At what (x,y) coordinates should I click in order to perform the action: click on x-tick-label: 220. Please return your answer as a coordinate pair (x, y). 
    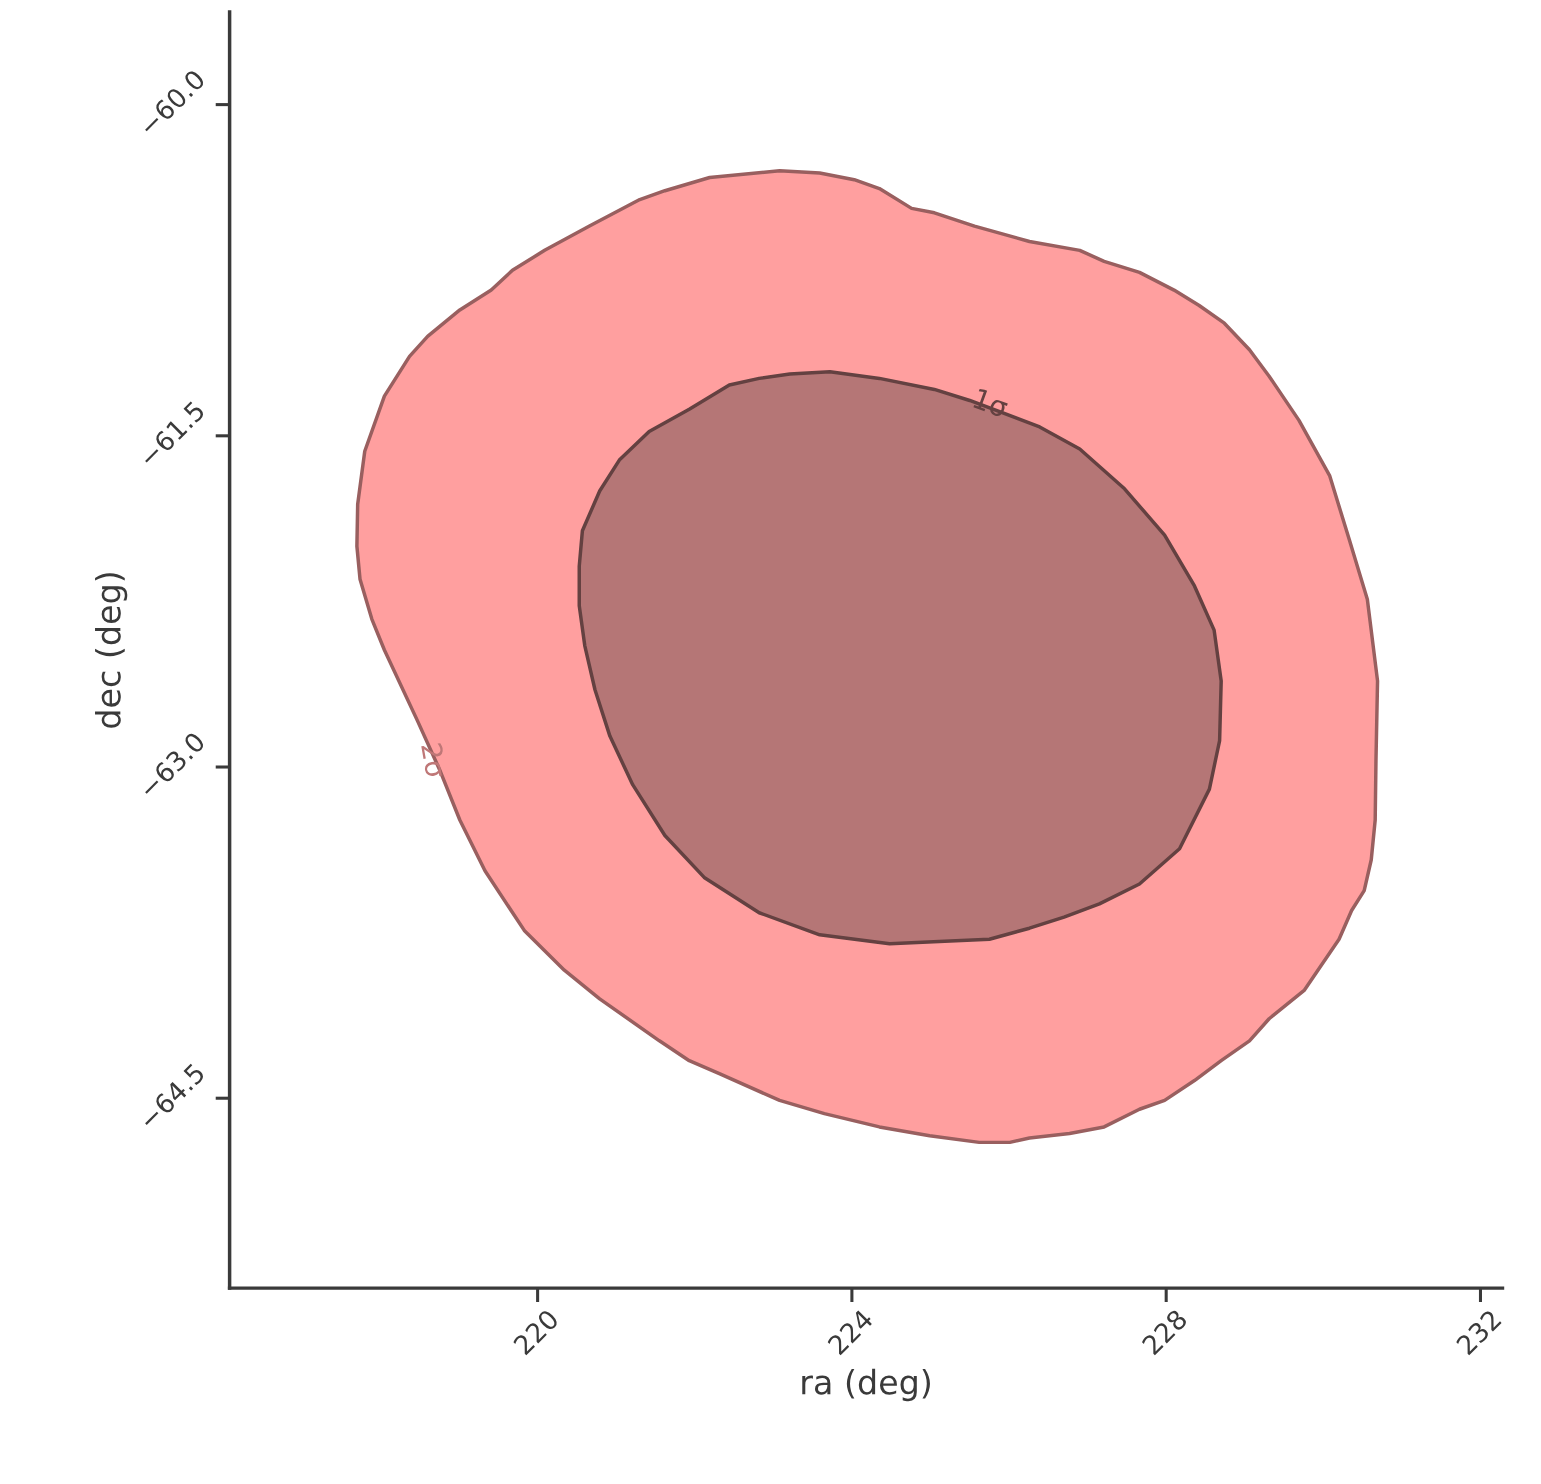
    Looking at the image, I should click on (536, 1332).